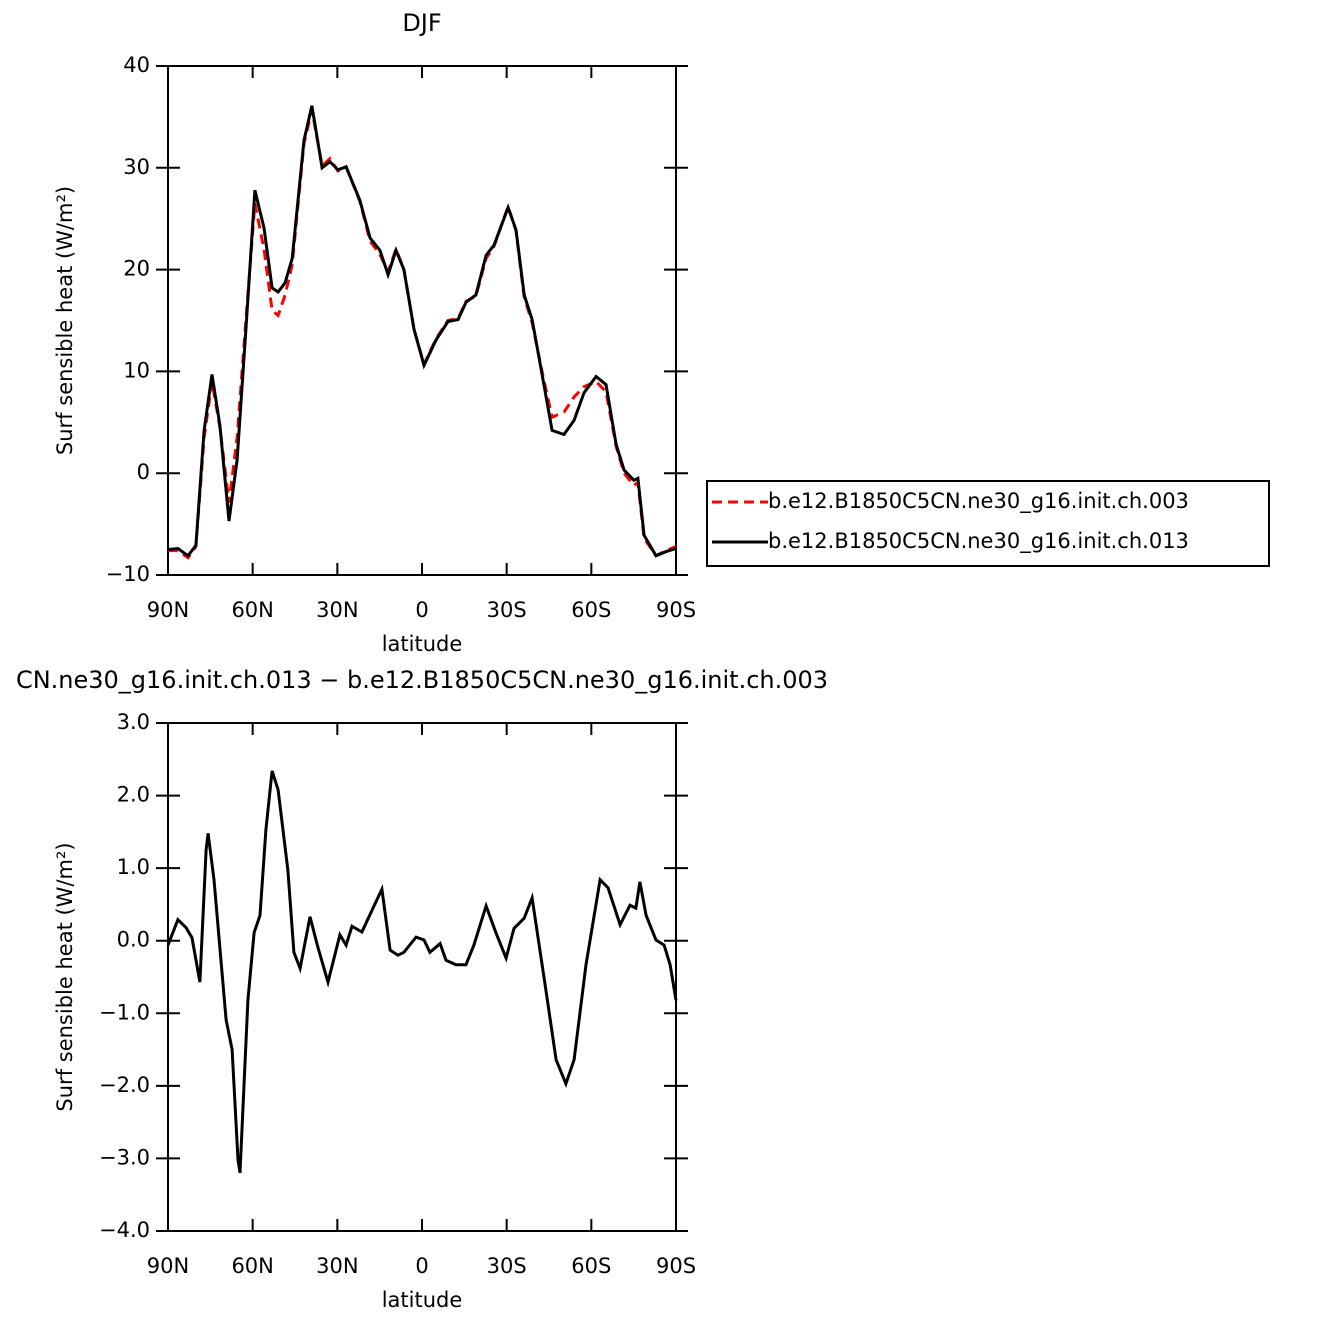  What do you see at coordinates (136, 269) in the screenshot?
I see `y-tick-label: 20` at bounding box center [136, 269].